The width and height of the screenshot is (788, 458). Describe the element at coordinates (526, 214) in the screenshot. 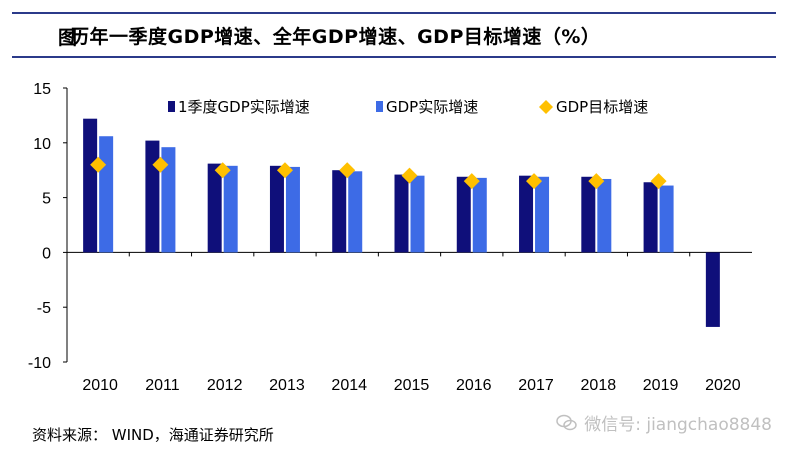

I see `bar-q1-2017` at that location.